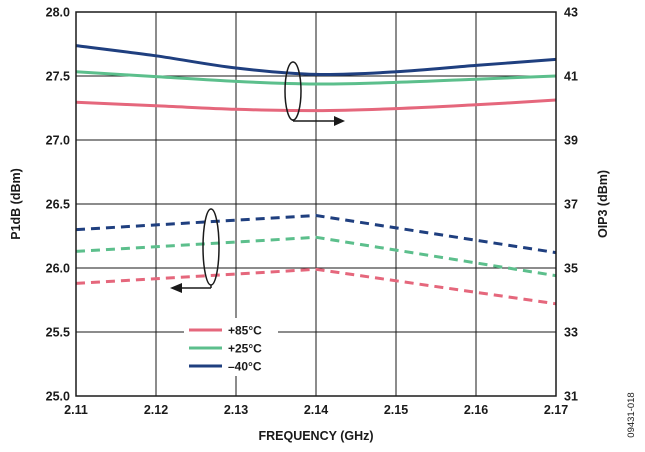  I want to click on x-tick-label: 2.15, so click(396, 410).